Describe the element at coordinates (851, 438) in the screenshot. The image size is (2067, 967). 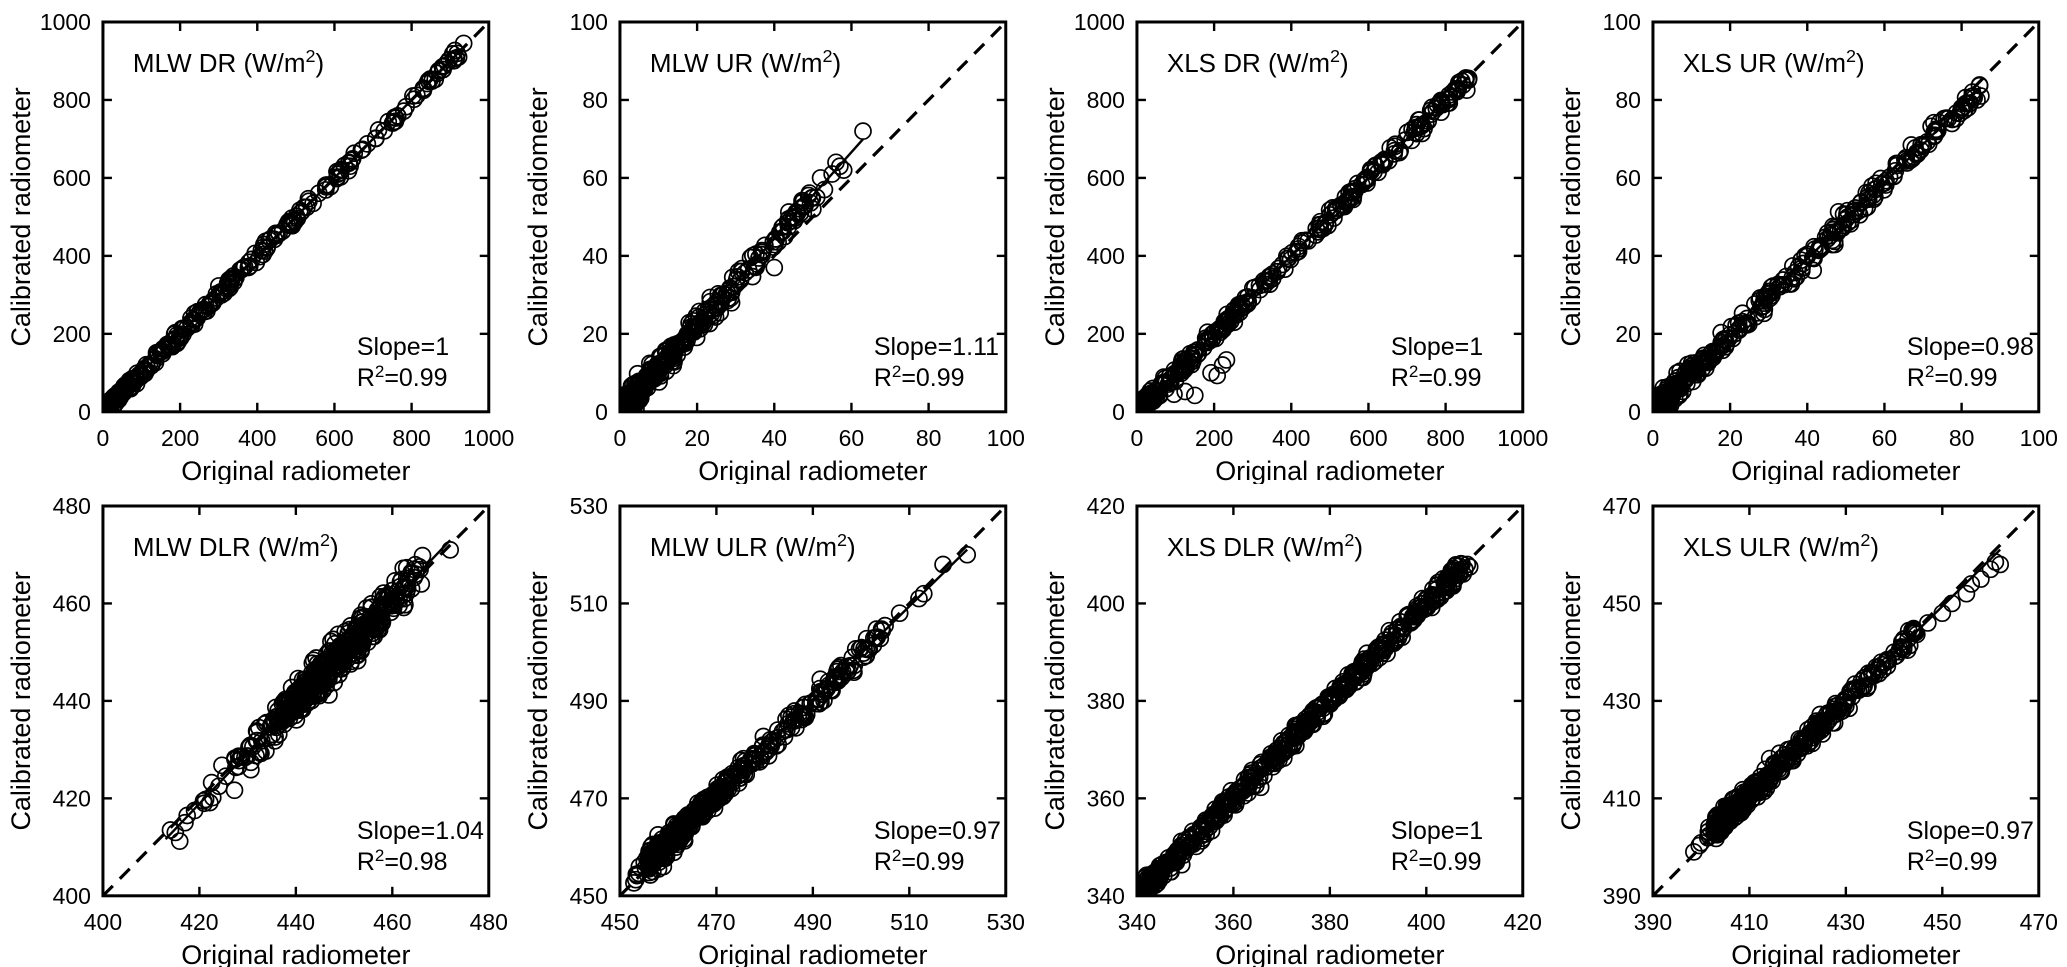
I see `x-tick-label: 60` at that location.